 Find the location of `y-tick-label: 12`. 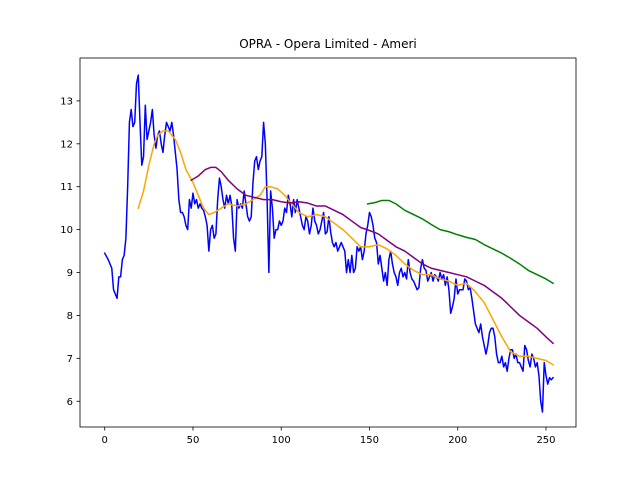

y-tick-label: 12 is located at coordinates (66, 144).